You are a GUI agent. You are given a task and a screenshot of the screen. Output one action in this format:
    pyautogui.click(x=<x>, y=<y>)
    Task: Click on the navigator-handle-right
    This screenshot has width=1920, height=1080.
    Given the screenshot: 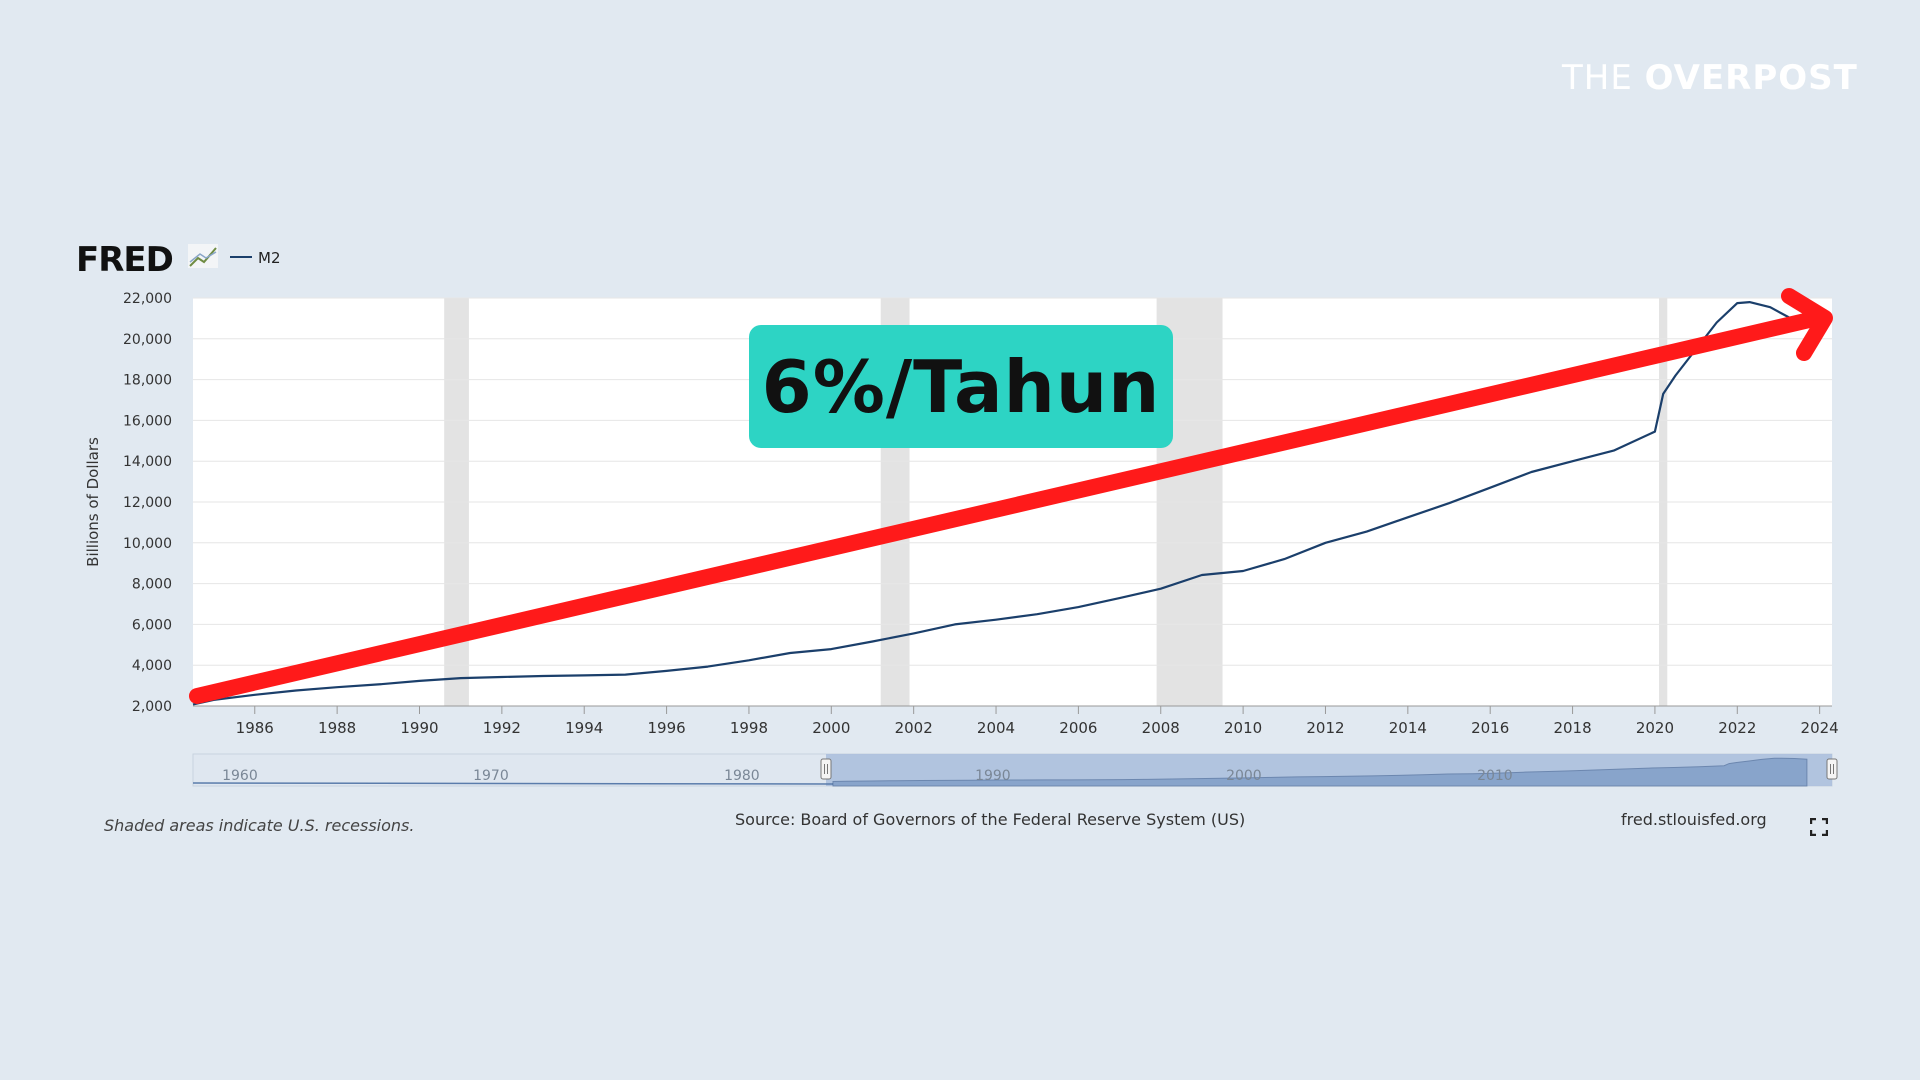 What is the action you would take?
    pyautogui.click(x=1832, y=769)
    